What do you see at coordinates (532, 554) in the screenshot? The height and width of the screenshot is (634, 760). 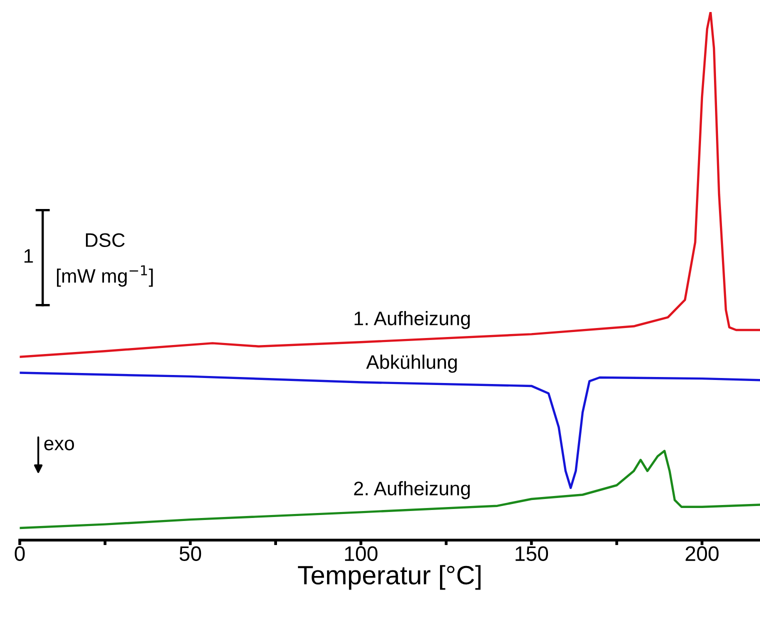 I see `x-tick-label: 150` at bounding box center [532, 554].